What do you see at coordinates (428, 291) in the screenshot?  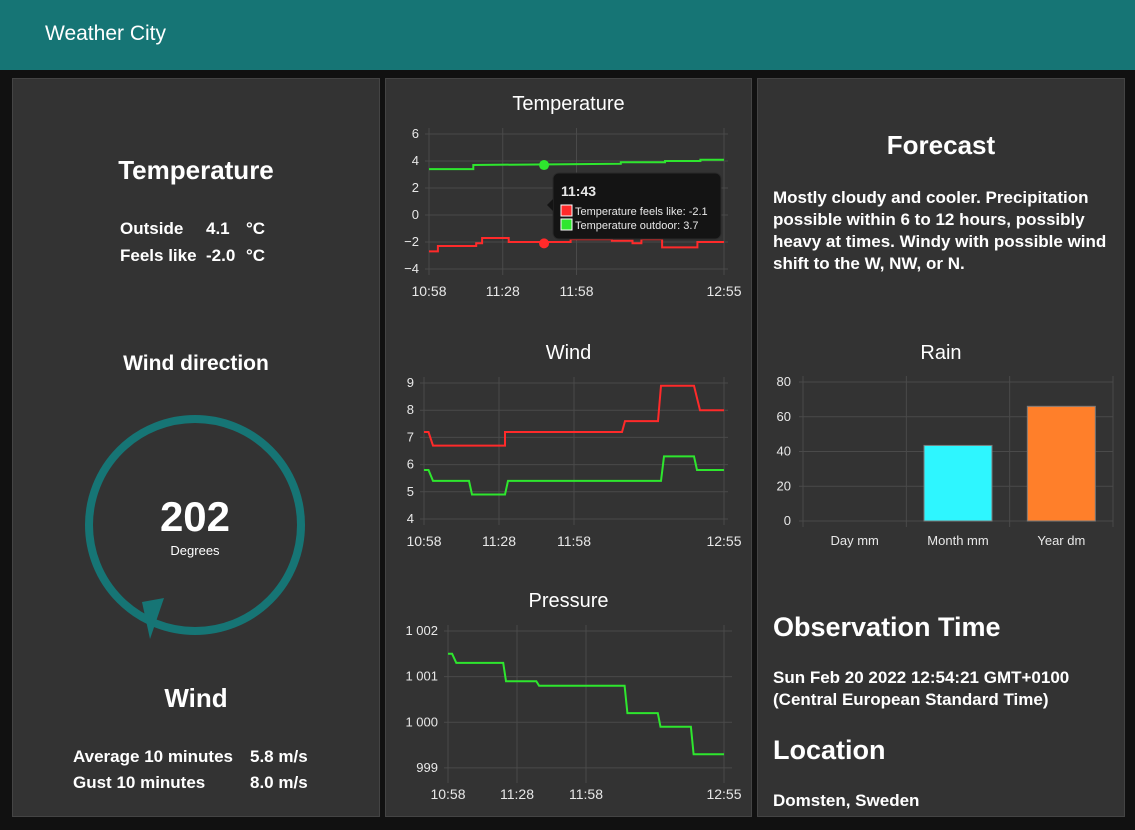 I see `temperature-x-tick-label: 10:58` at bounding box center [428, 291].